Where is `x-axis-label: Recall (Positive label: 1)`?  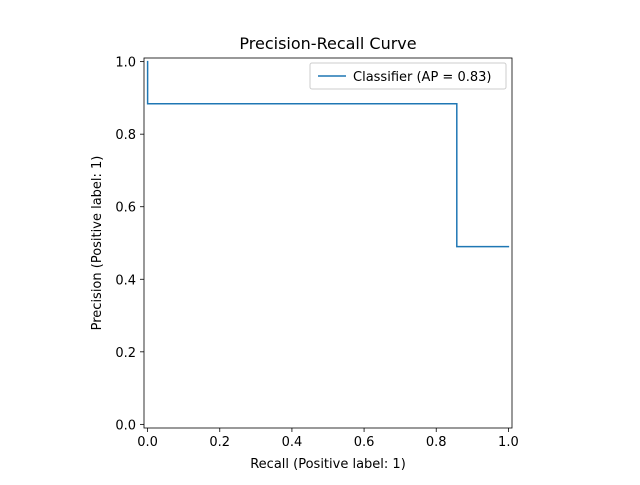
x-axis-label: Recall (Positive label: 1) is located at coordinates (328, 464).